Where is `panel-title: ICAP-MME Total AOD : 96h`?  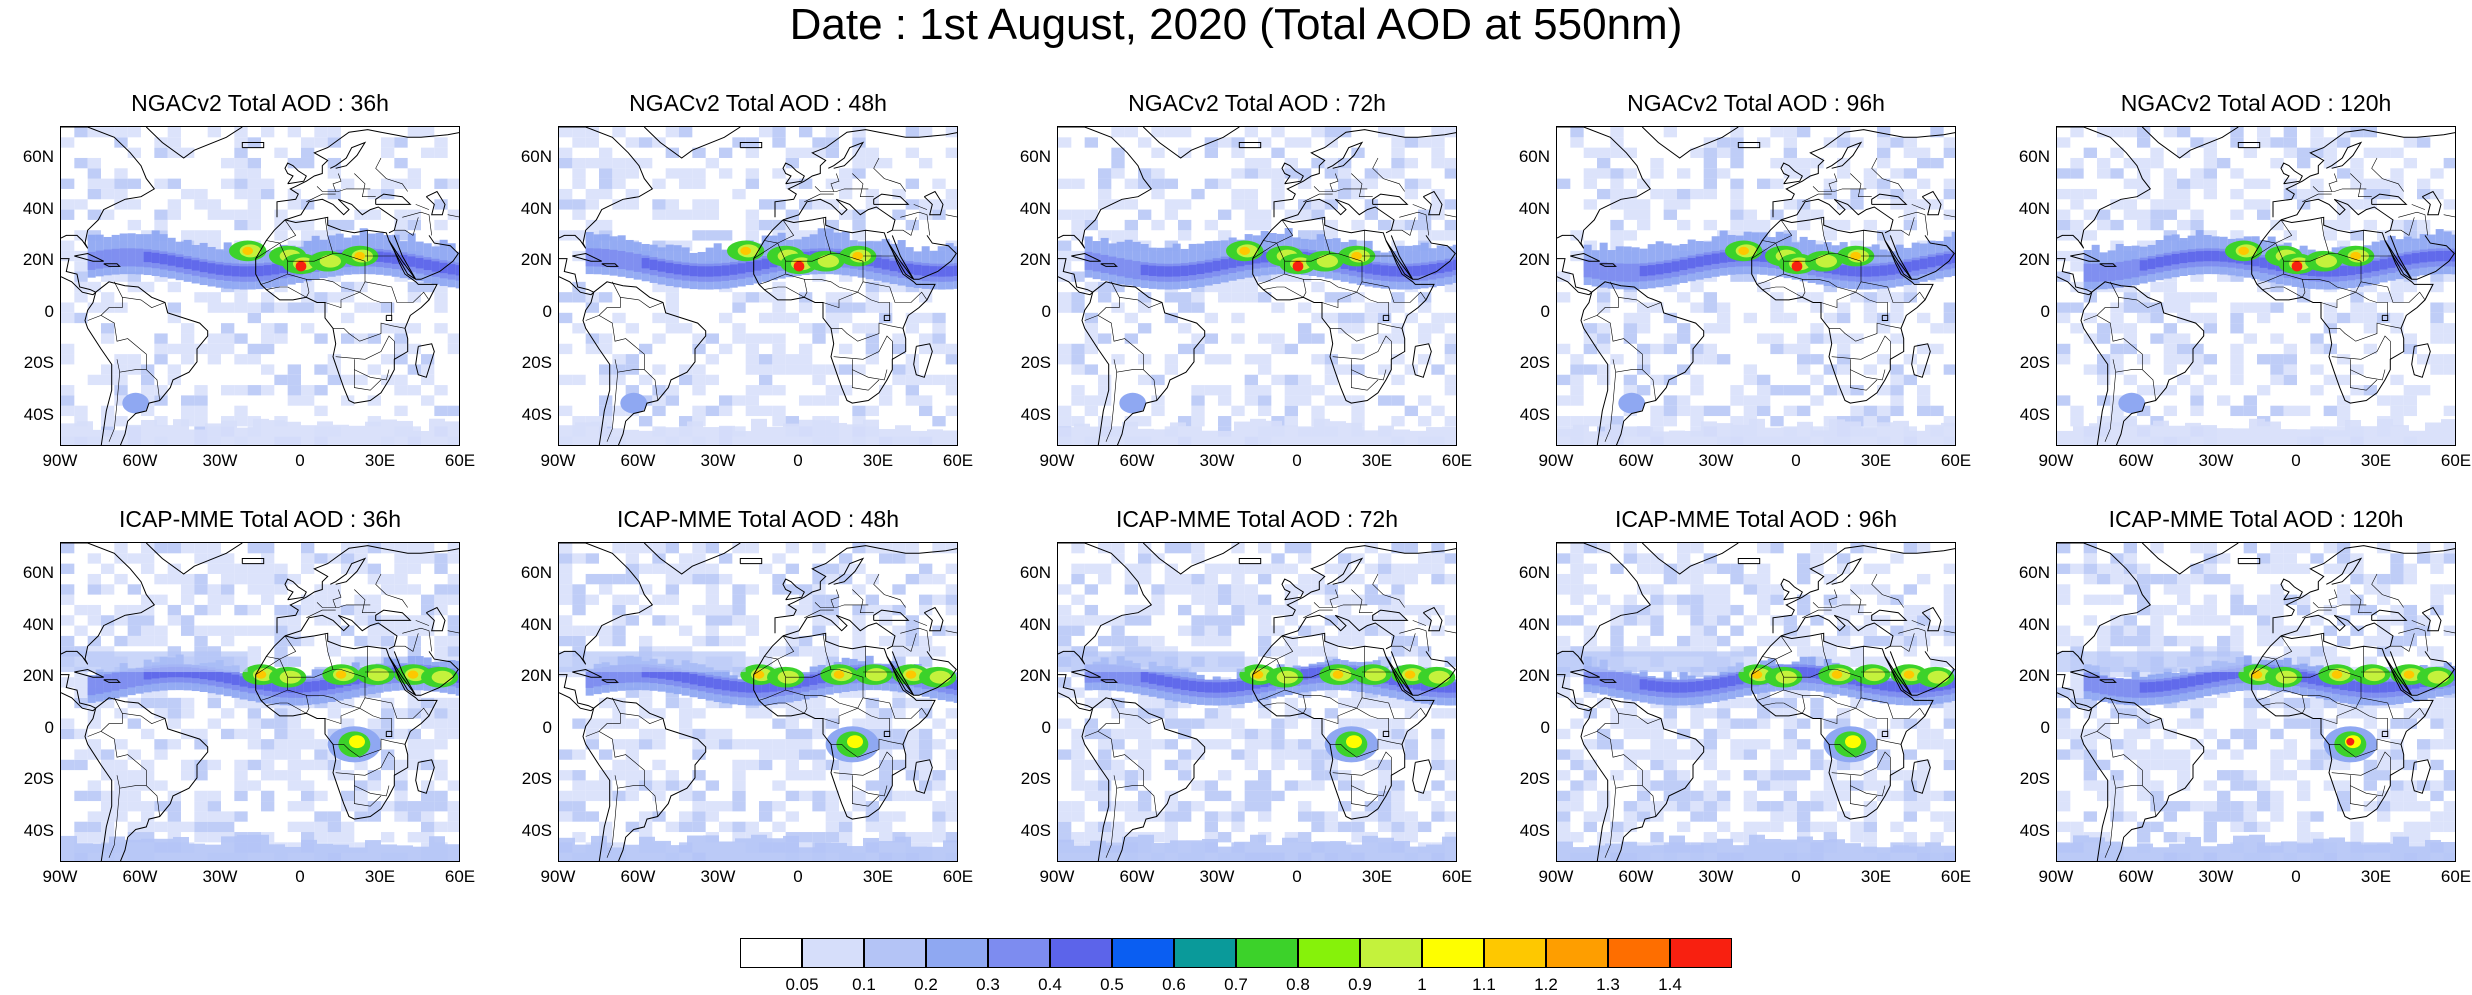 panel-title: ICAP-MME Total AOD : 96h is located at coordinates (1756, 519).